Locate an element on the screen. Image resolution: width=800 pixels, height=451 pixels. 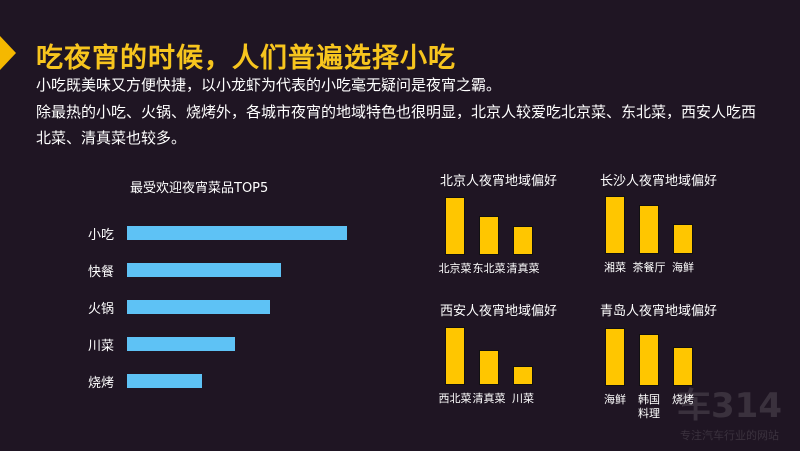
chart-title: 长沙人夜宵地域偏好 is located at coordinates (659, 181).